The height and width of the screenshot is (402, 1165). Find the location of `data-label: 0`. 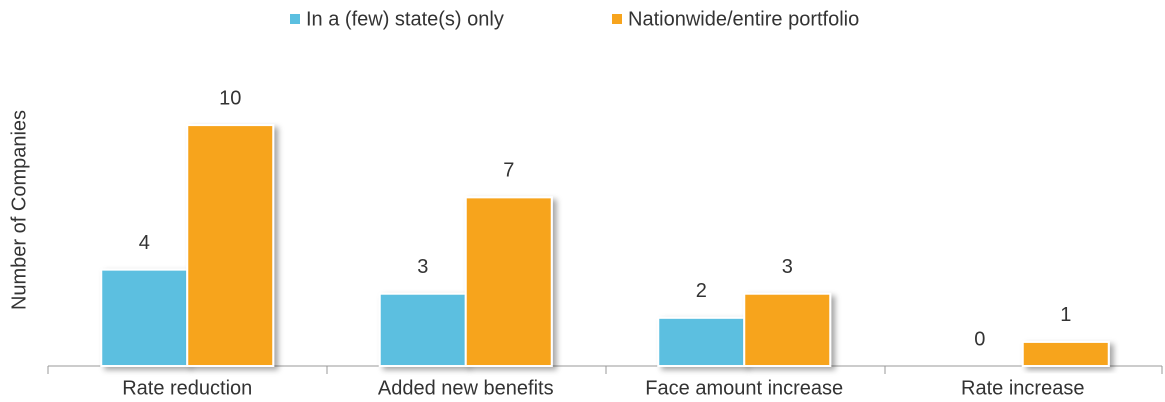

data-label: 0 is located at coordinates (979, 339).